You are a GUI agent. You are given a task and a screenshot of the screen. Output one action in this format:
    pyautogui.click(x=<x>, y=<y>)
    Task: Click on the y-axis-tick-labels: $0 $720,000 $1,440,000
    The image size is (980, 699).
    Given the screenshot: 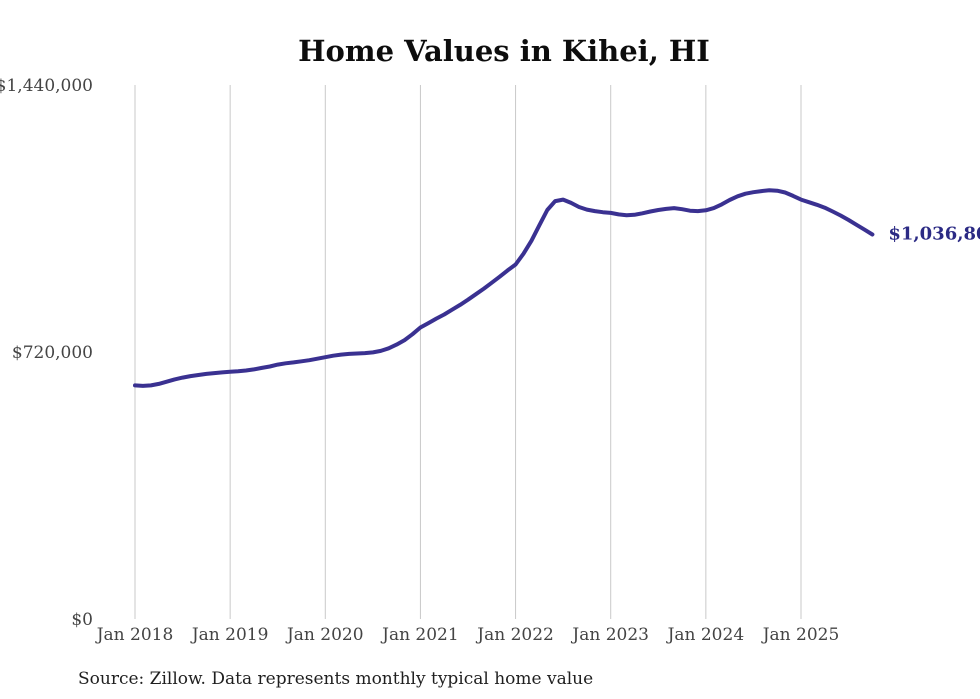 What is the action you would take?
    pyautogui.click(x=46, y=353)
    